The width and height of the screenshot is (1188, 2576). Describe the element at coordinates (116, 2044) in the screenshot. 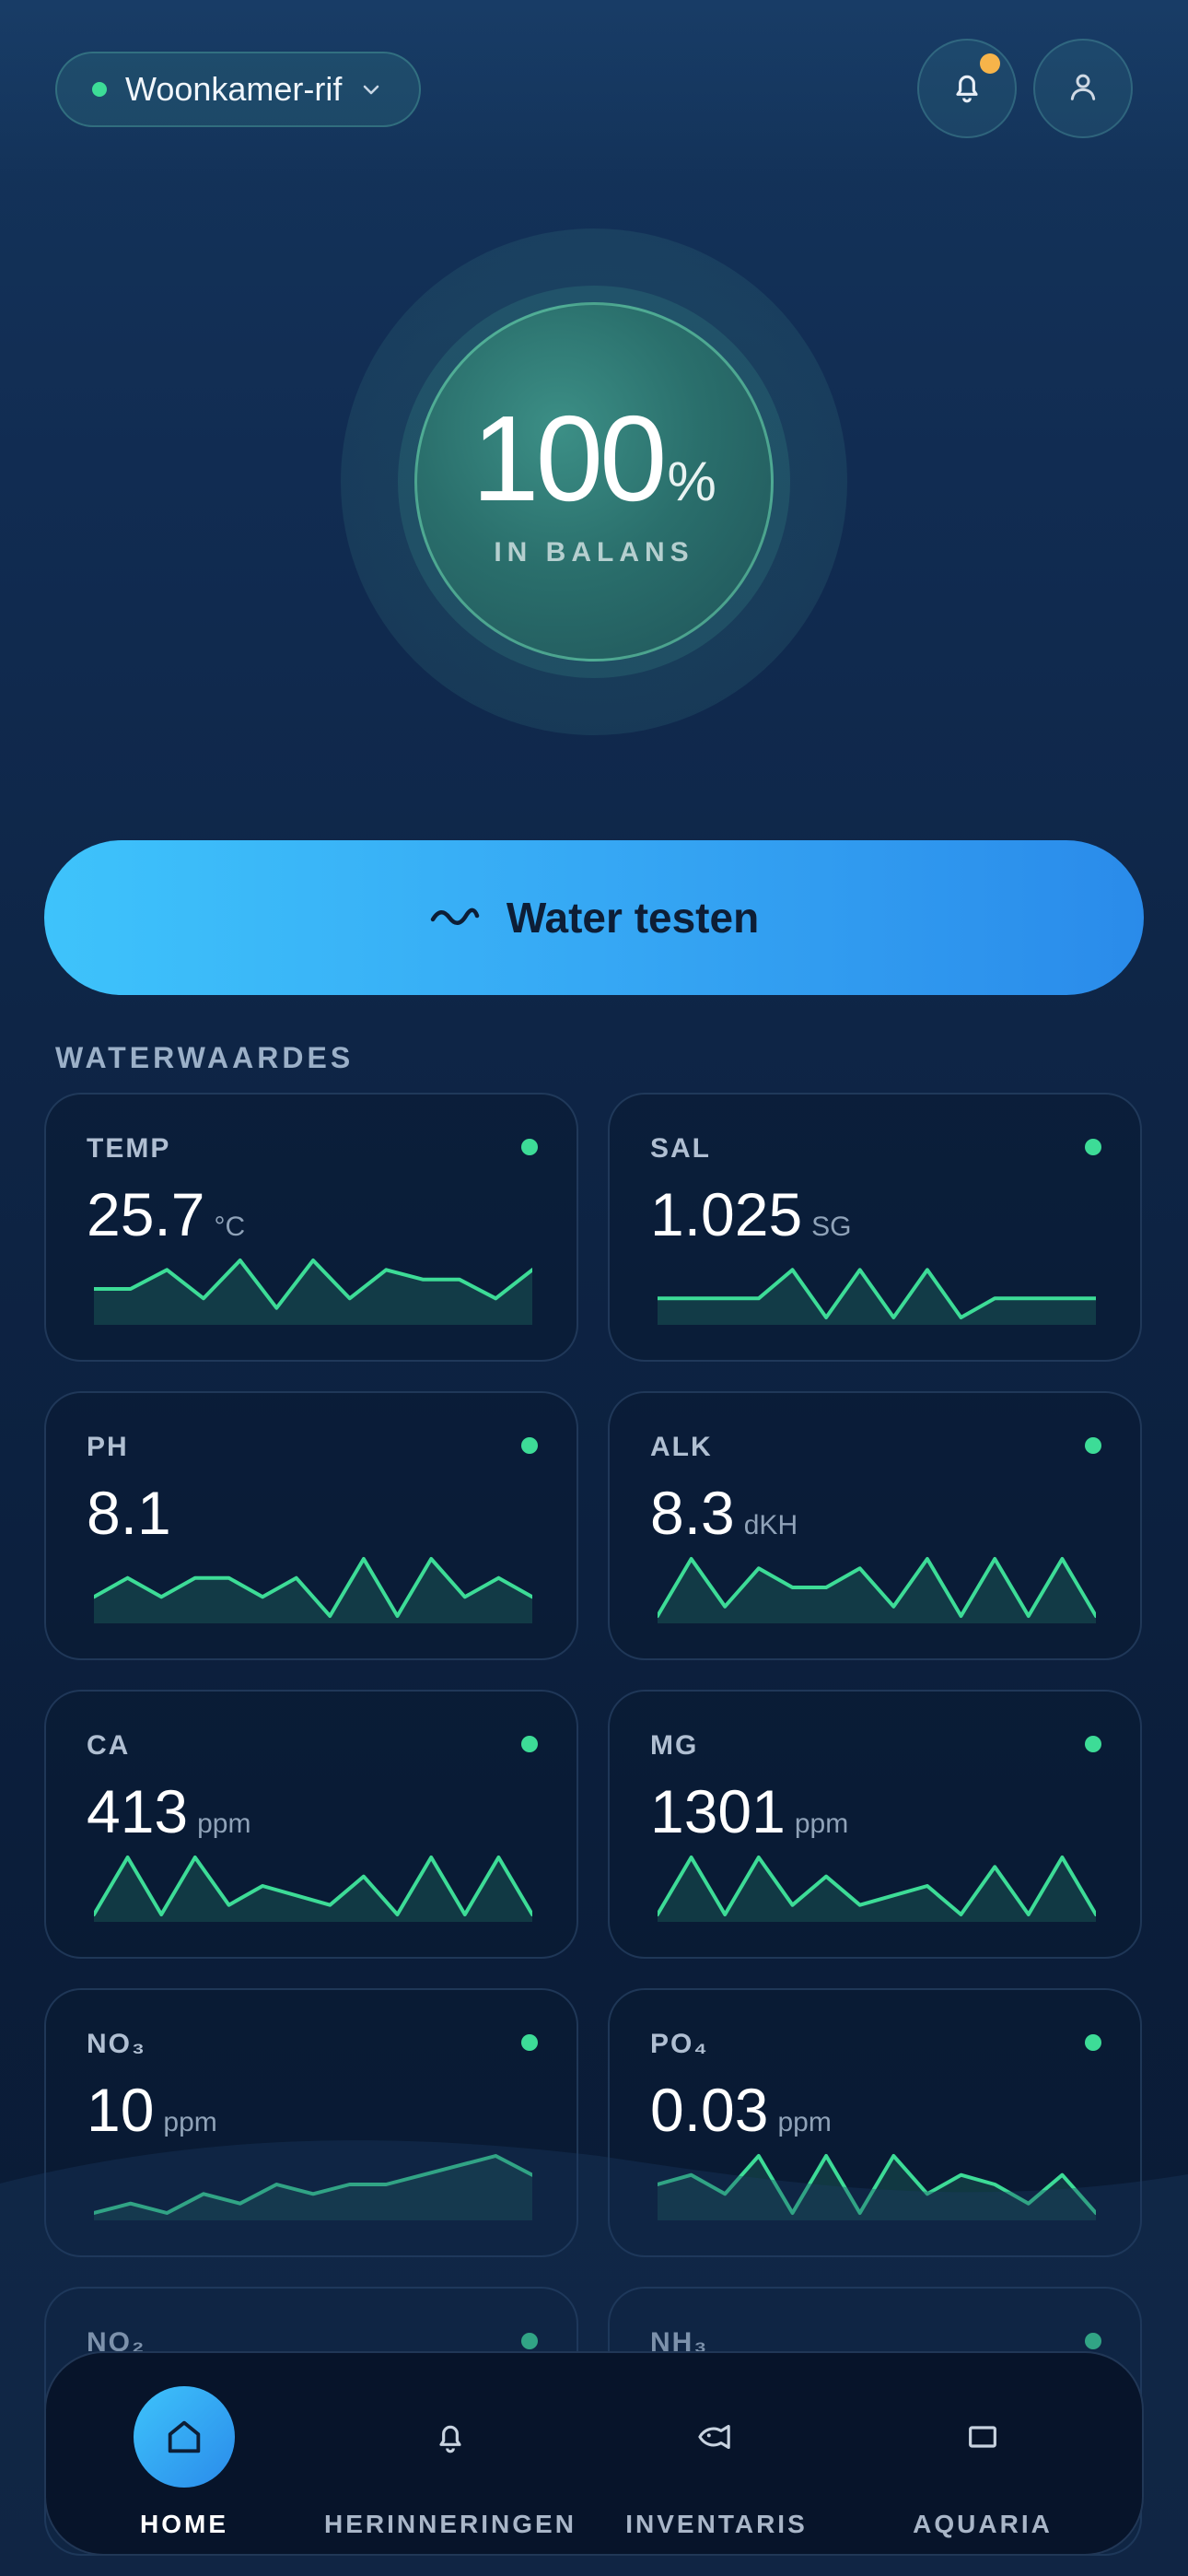

I see `parameter-label: NO₃` at that location.